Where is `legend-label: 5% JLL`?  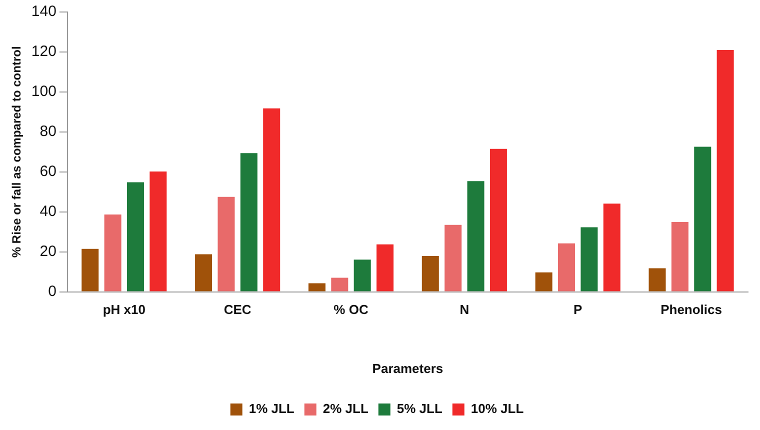 legend-label: 5% JLL is located at coordinates (419, 408).